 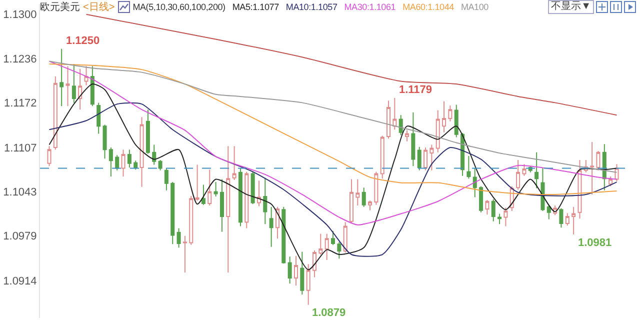 What do you see at coordinates (60, 7) in the screenshot?
I see `chart-title: 欧元美元` at bounding box center [60, 7].